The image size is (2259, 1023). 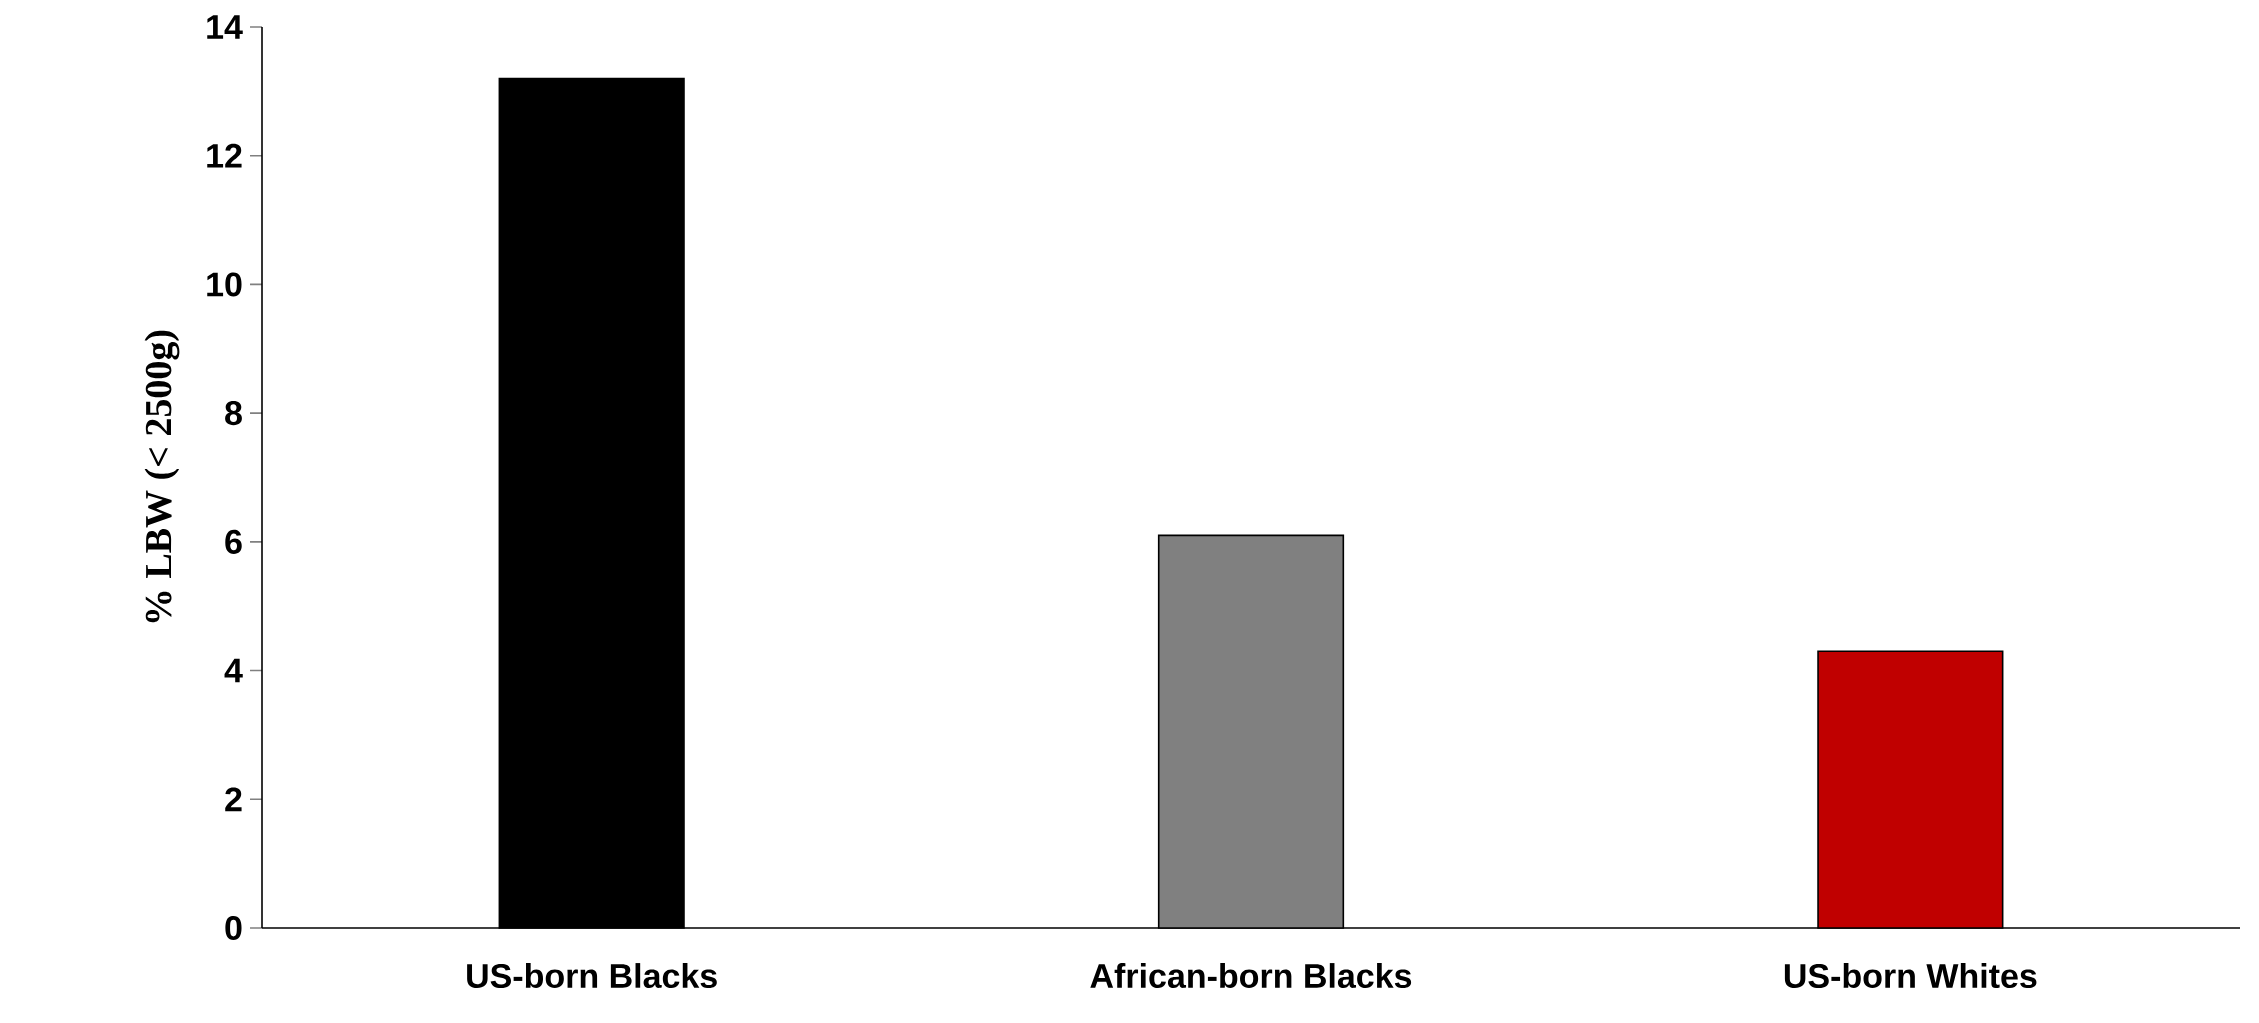 I want to click on y-tick-label: 10, so click(x=224, y=284).